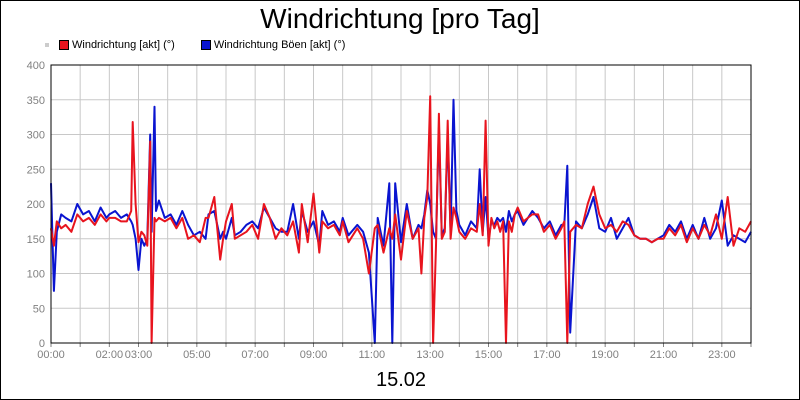 This screenshot has height=400, width=800. Describe the element at coordinates (430, 355) in the screenshot. I see `x-tick-label: 13:00` at that location.